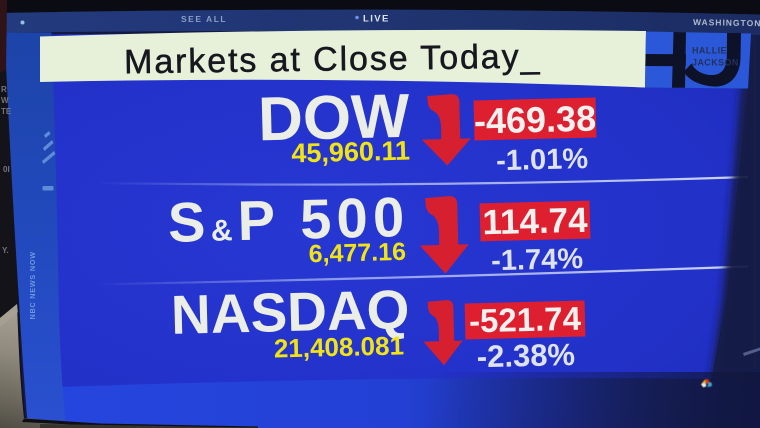  What do you see at coordinates (6, 111) in the screenshot?
I see `svg-text: TE` at bounding box center [6, 111].